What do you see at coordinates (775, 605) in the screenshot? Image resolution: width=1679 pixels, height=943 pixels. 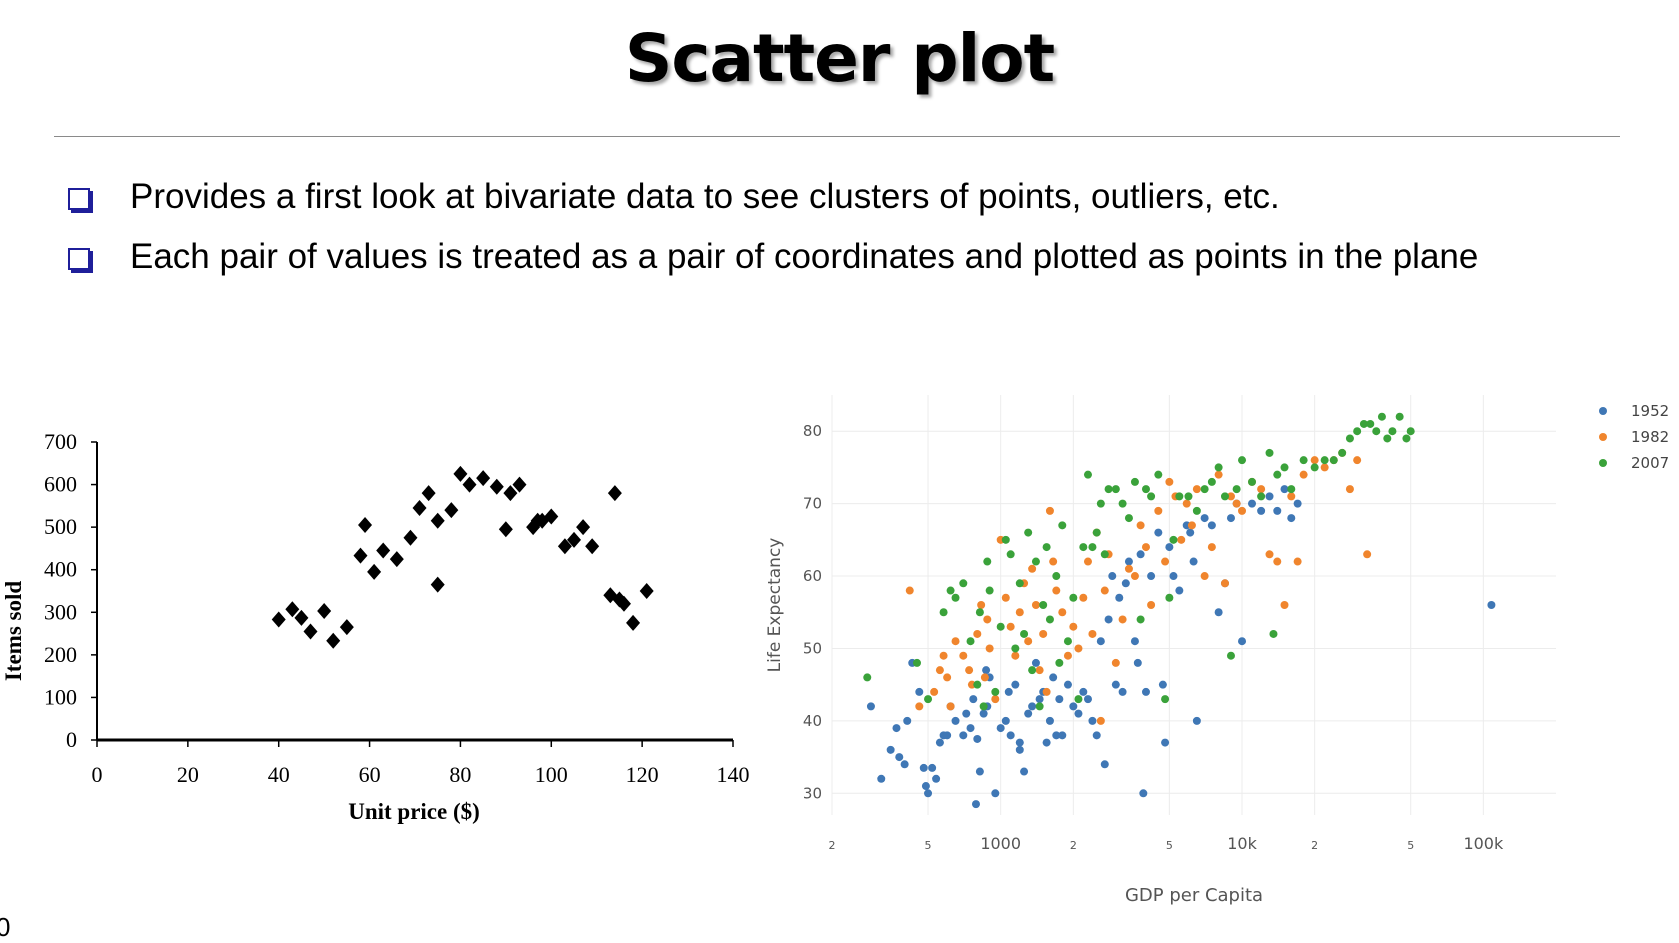 I see `y-axis-title: Life Expectancy` at bounding box center [775, 605].